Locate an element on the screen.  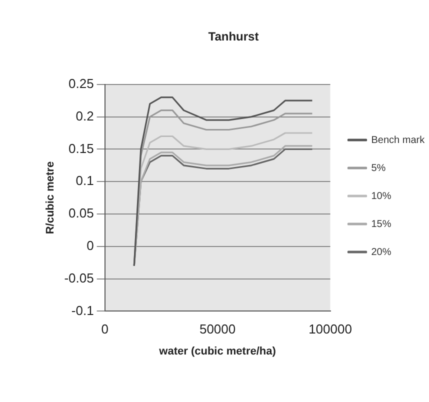
y-tick-label: 0.1 is located at coordinates (85, 180).